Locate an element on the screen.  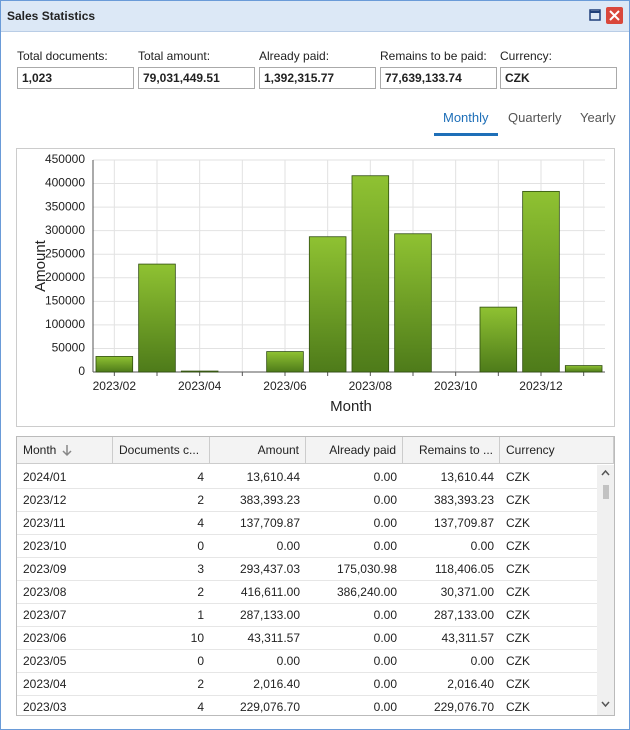
y-tick-label: 150000 is located at coordinates (65, 301).